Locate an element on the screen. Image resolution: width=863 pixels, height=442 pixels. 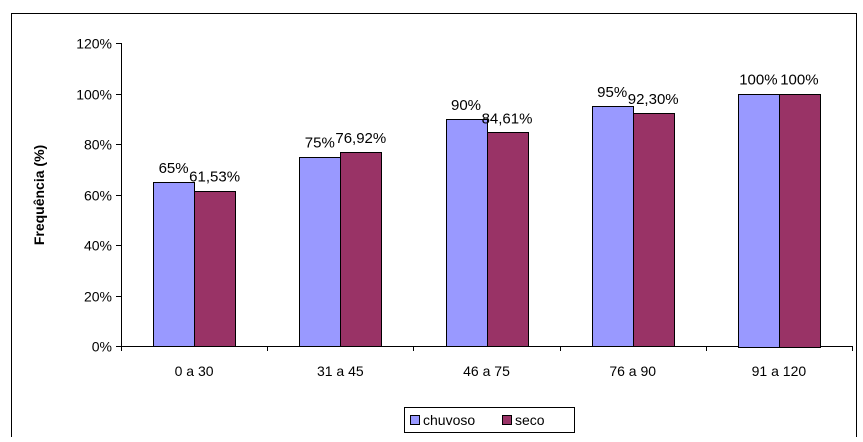
legend: chuvoso seco is located at coordinates (489, 420).